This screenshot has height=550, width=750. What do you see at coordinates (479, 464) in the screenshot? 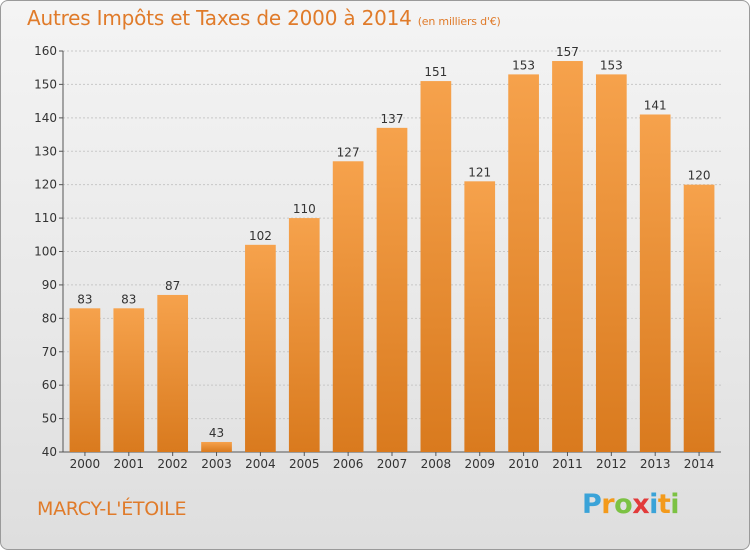
I see `x-tick-label: 2009` at bounding box center [479, 464].